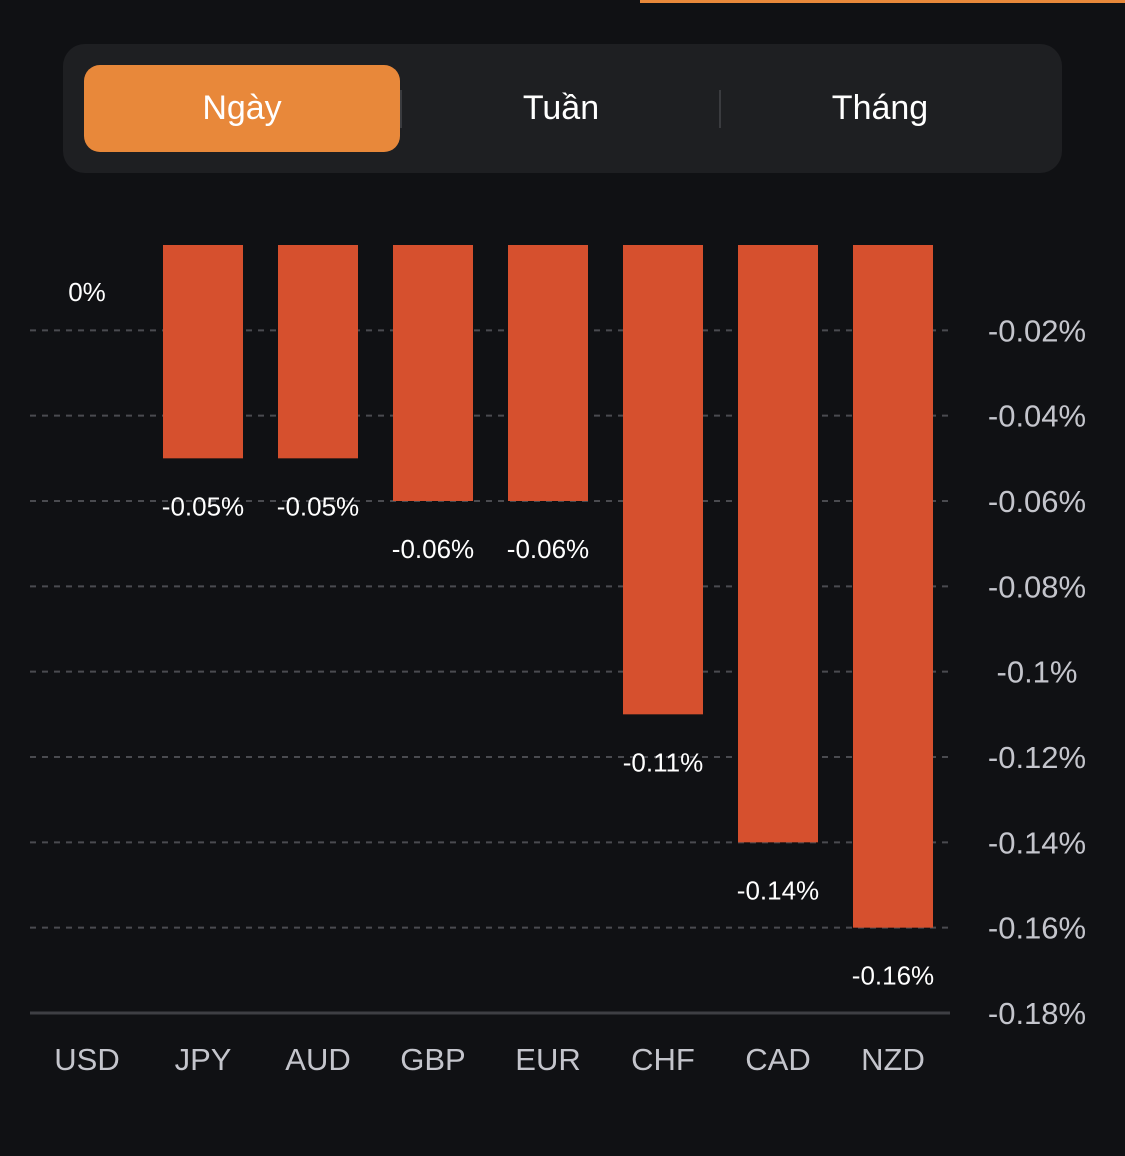 The image size is (1125, 1156). What do you see at coordinates (1037, 330) in the screenshot?
I see `y-tick-label: -0.02%` at bounding box center [1037, 330].